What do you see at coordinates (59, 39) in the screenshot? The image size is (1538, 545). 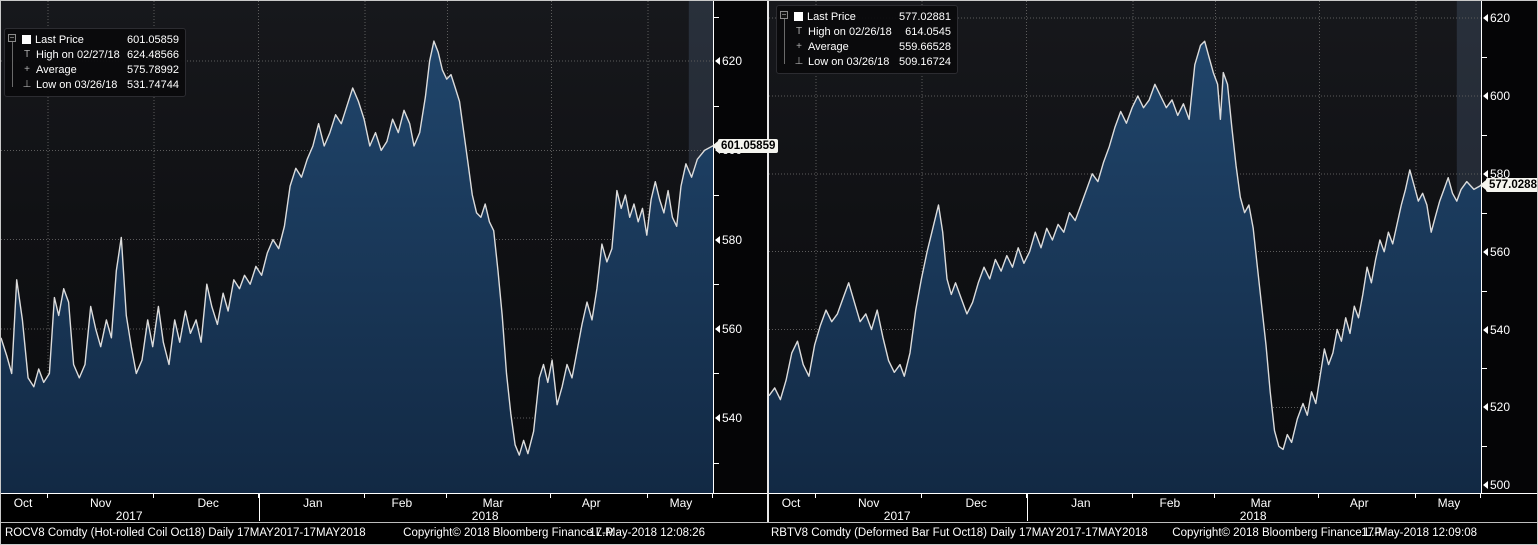 I see `legend-label: Last Price` at bounding box center [59, 39].